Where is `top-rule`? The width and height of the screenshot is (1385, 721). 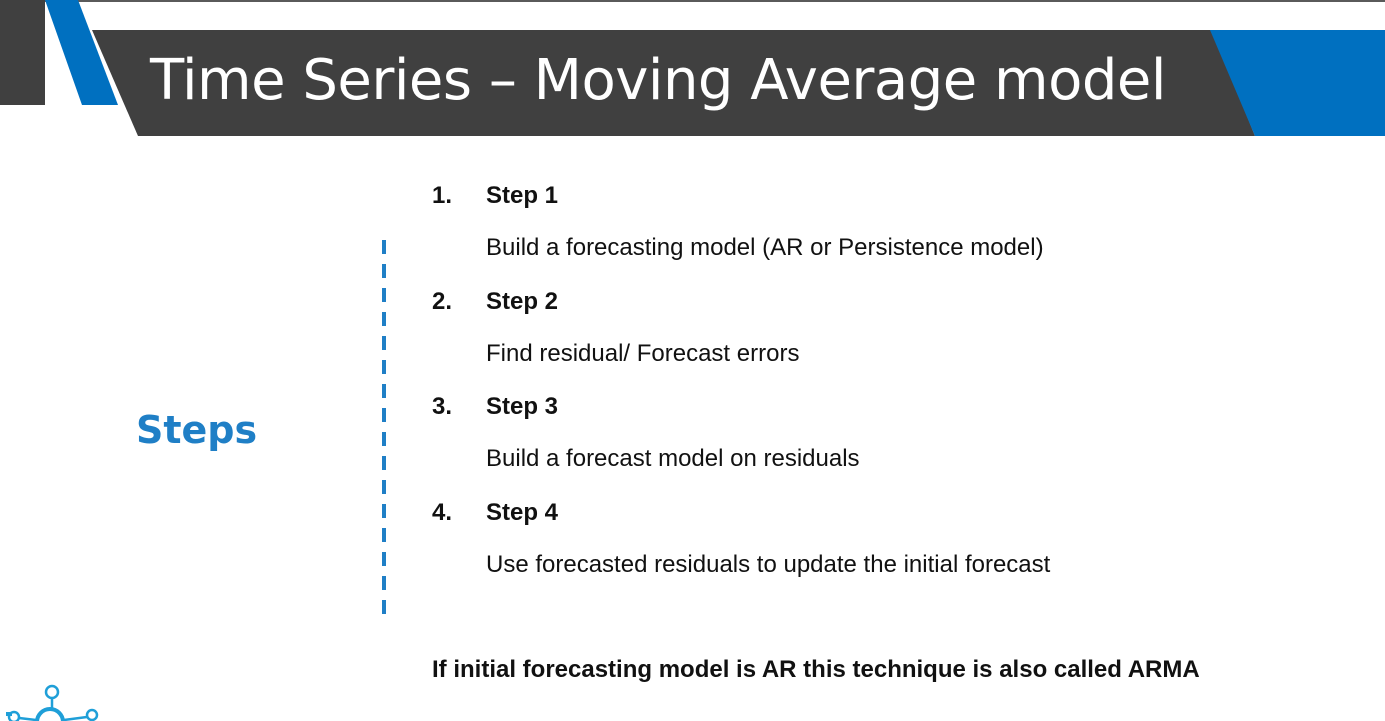 top-rule is located at coordinates (692, 1).